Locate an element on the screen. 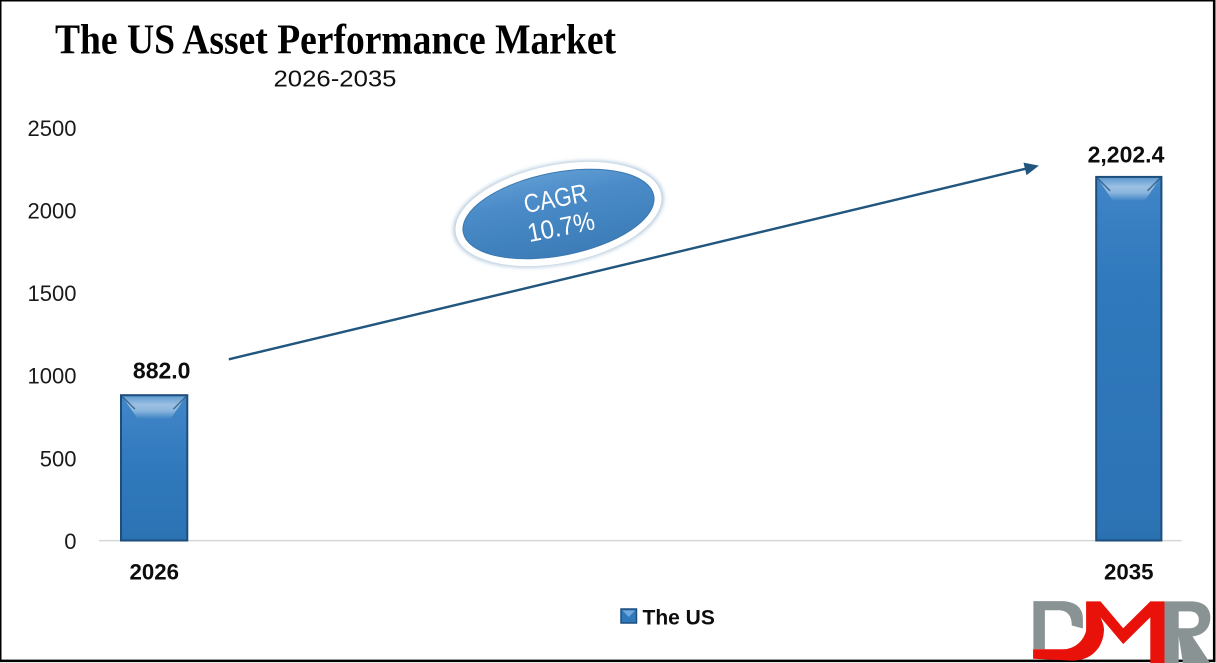 Image resolution: width=1216 pixels, height=663 pixels. svg-text: 500 is located at coordinates (58, 458).